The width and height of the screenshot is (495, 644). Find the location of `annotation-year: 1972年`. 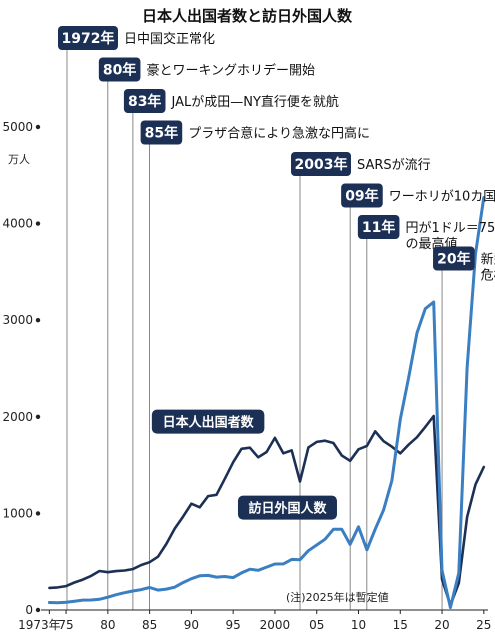

annotation-year: 1972年 is located at coordinates (88, 38).